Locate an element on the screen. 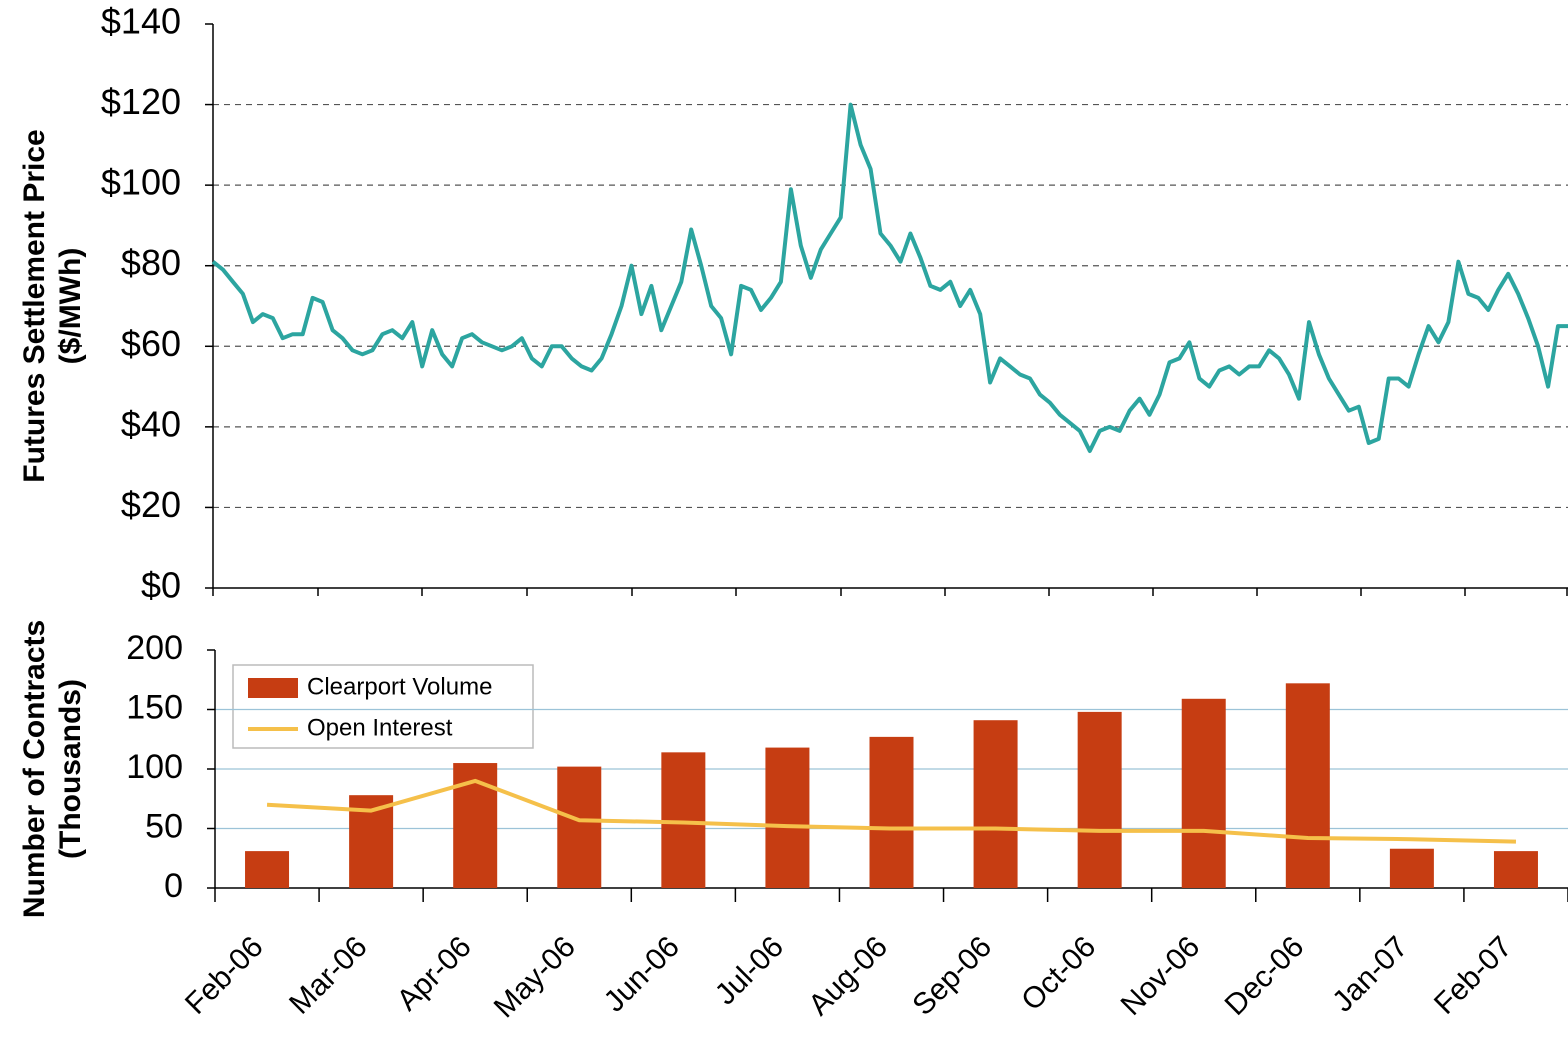 This screenshot has width=1568, height=1063. x-tick-label: Apr-06 is located at coordinates (434, 973).